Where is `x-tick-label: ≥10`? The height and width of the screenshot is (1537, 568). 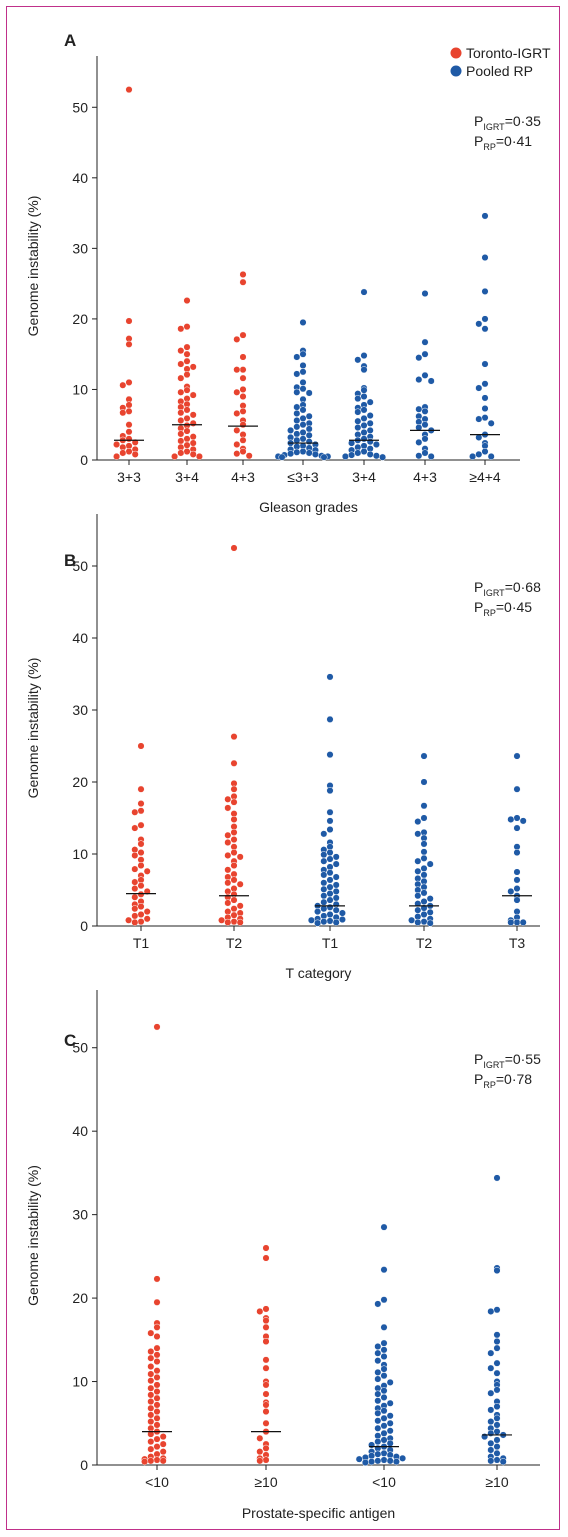 x-tick-label: ≥10 is located at coordinates (496, 1482).